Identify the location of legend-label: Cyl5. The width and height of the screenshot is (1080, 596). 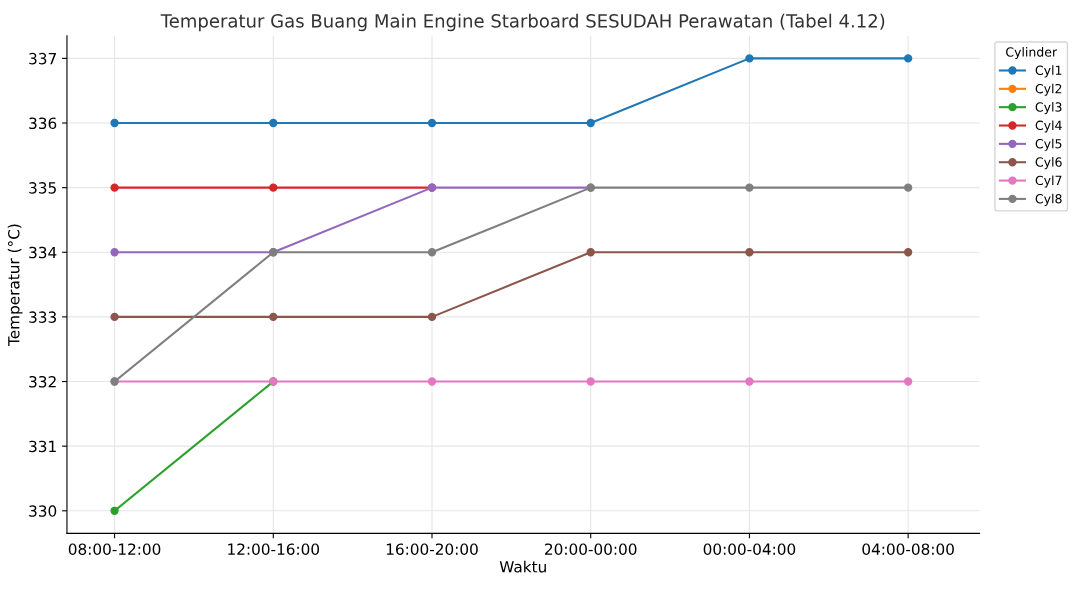
(1048, 144).